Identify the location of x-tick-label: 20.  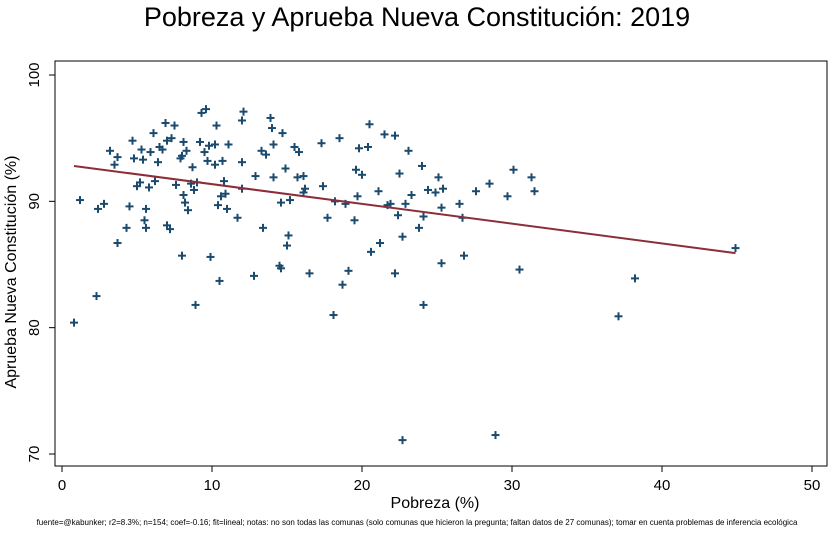
(362, 485).